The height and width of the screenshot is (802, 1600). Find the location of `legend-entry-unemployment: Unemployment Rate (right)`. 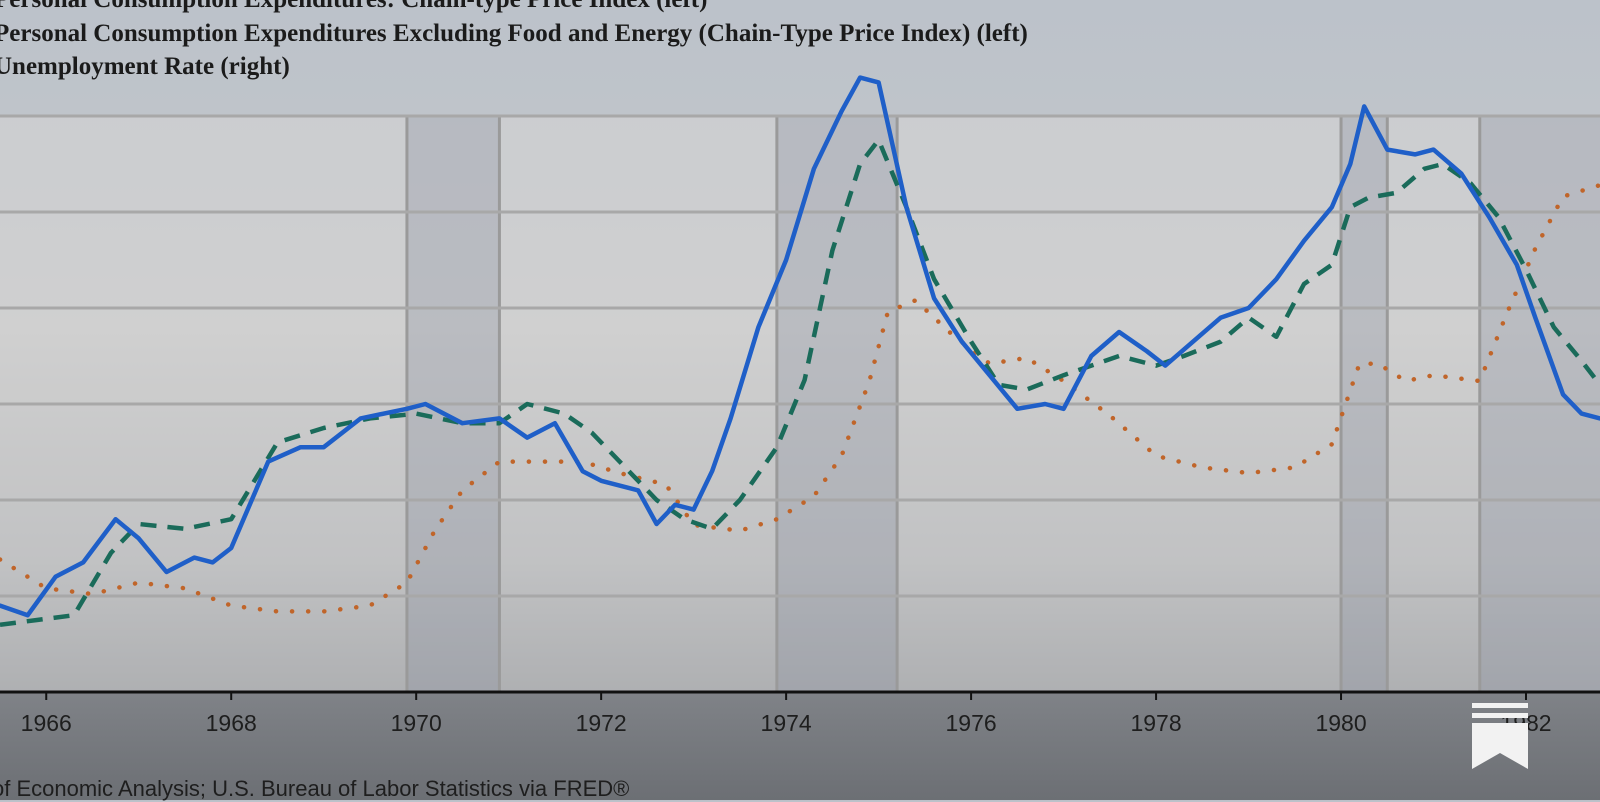

legend-entry-unemployment: Unemployment Rate (right) is located at coordinates (145, 66).